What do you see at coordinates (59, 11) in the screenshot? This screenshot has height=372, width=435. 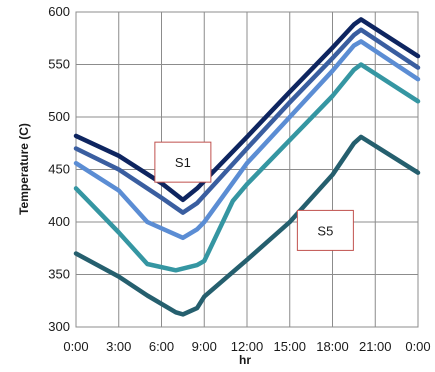 I see `y-tick-label-6: 600` at bounding box center [59, 11].